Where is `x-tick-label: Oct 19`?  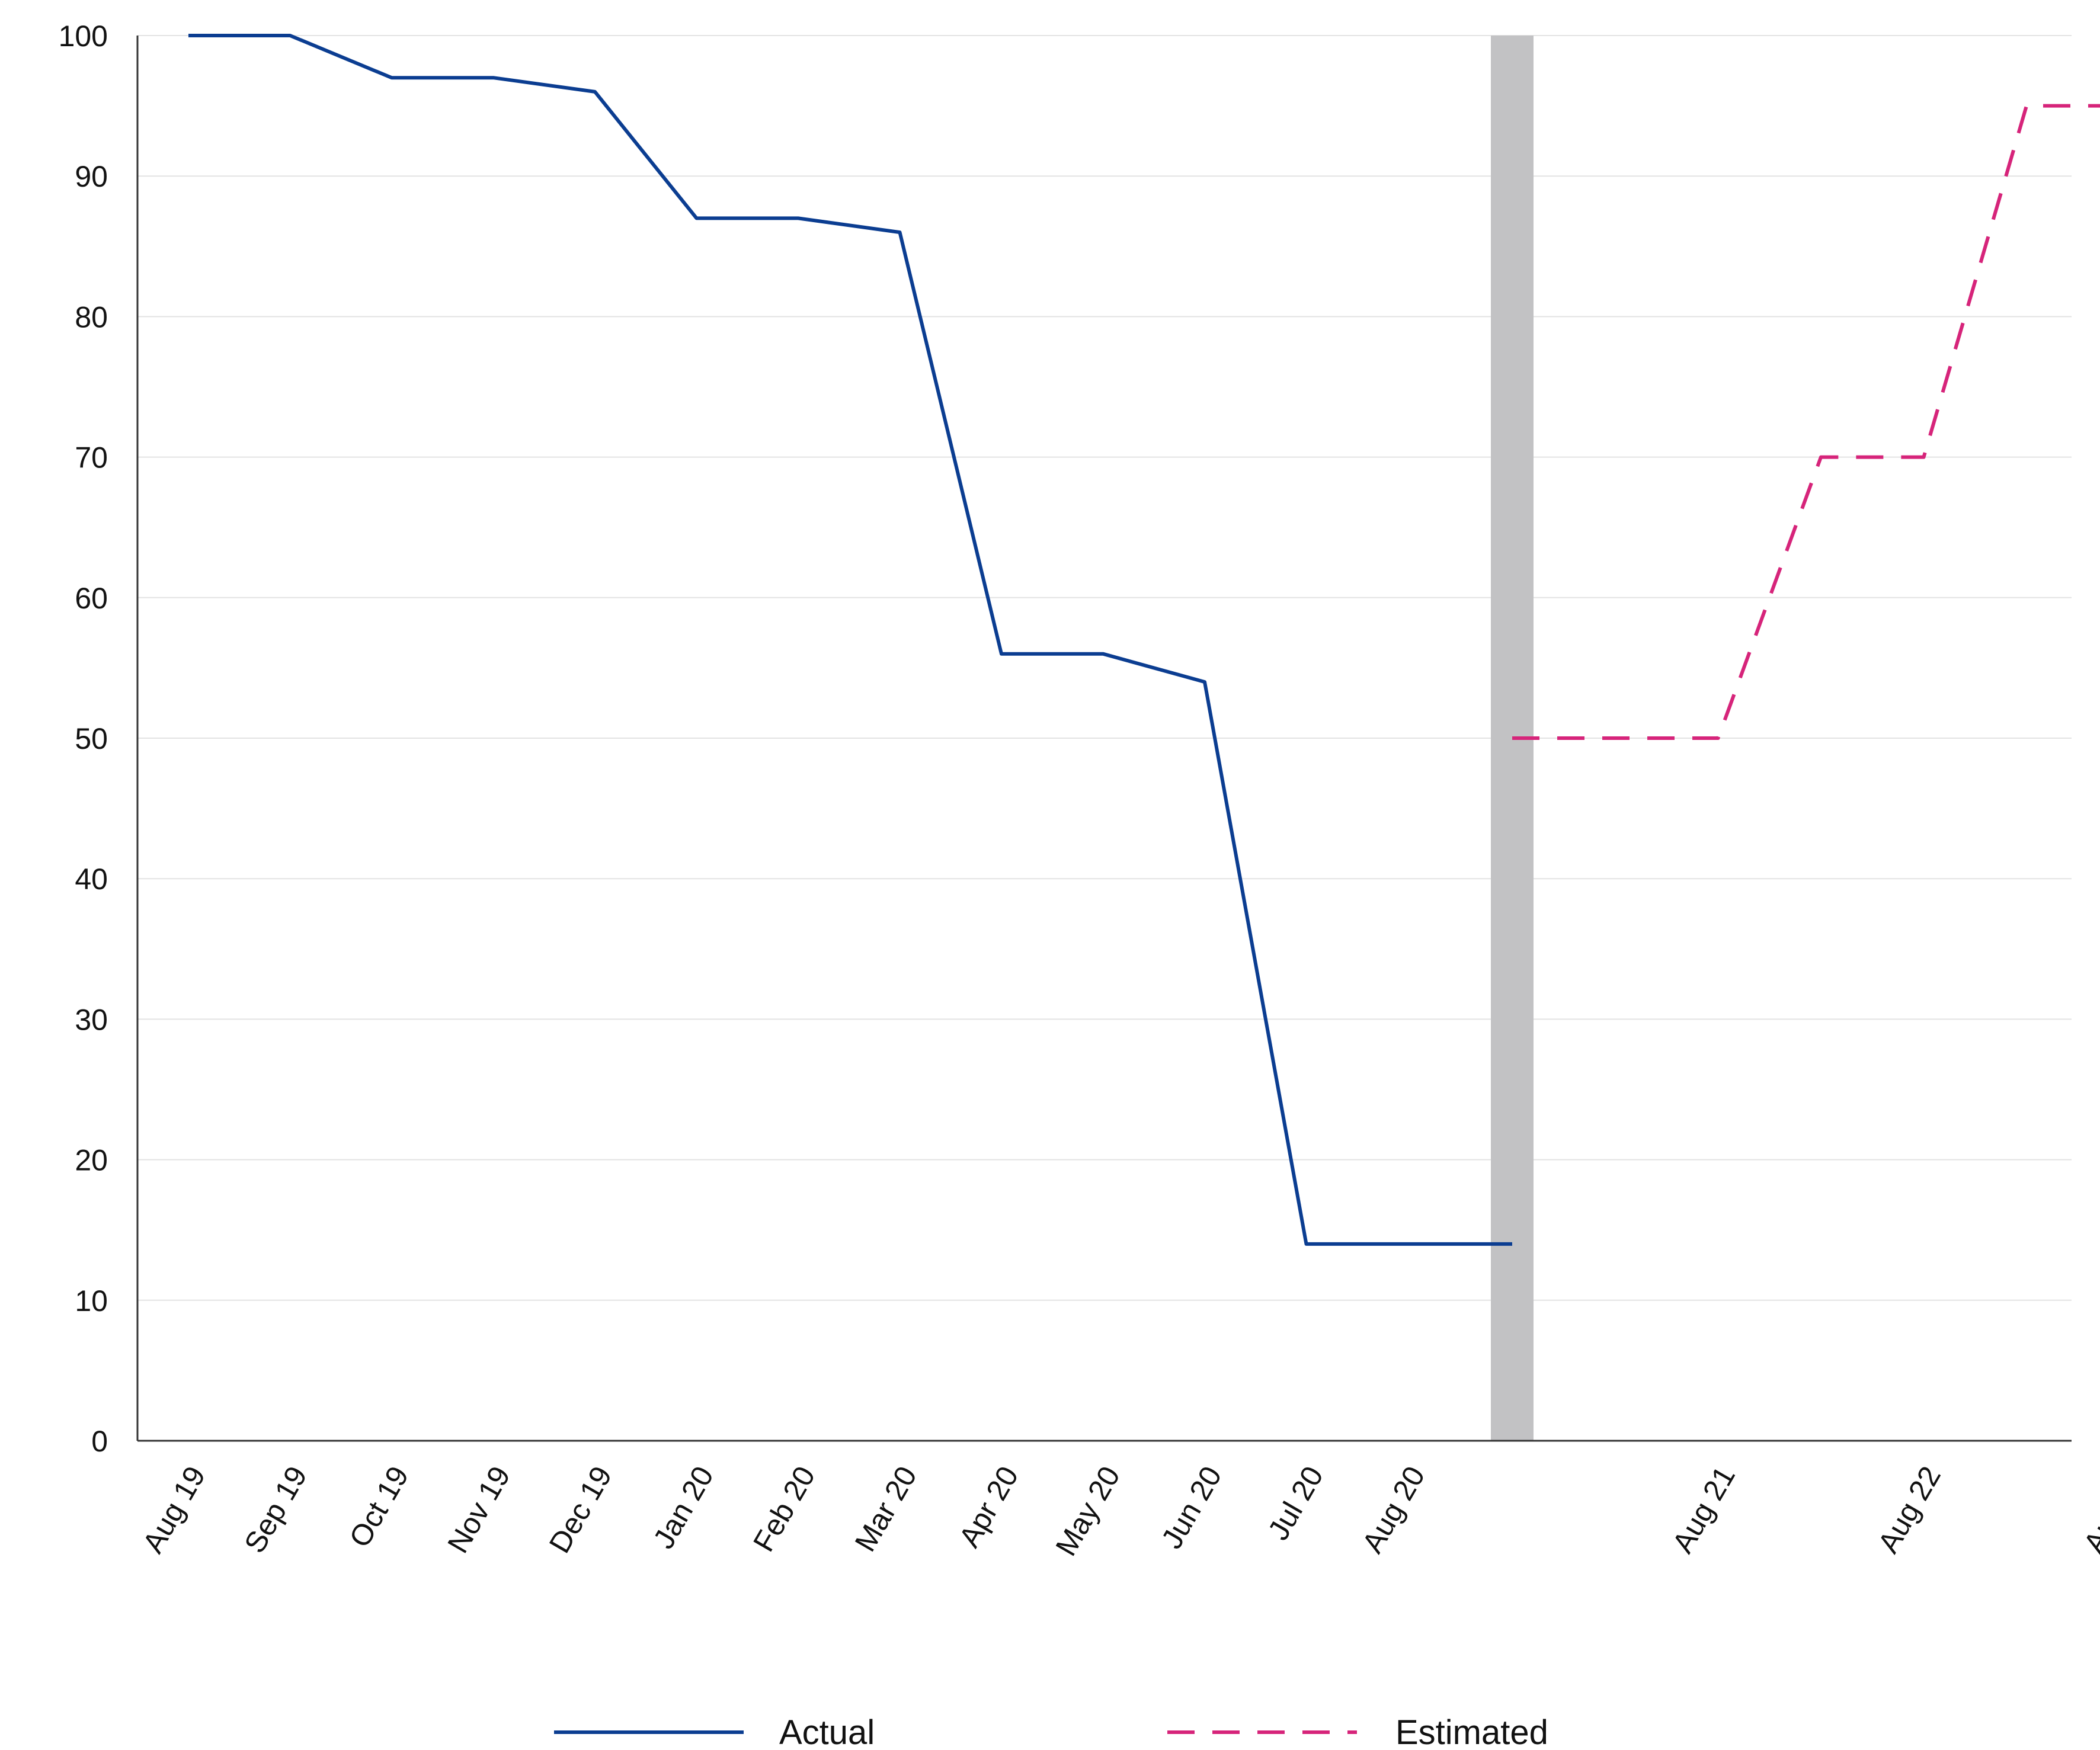 x-tick-label: Oct 19 is located at coordinates (378, 1507).